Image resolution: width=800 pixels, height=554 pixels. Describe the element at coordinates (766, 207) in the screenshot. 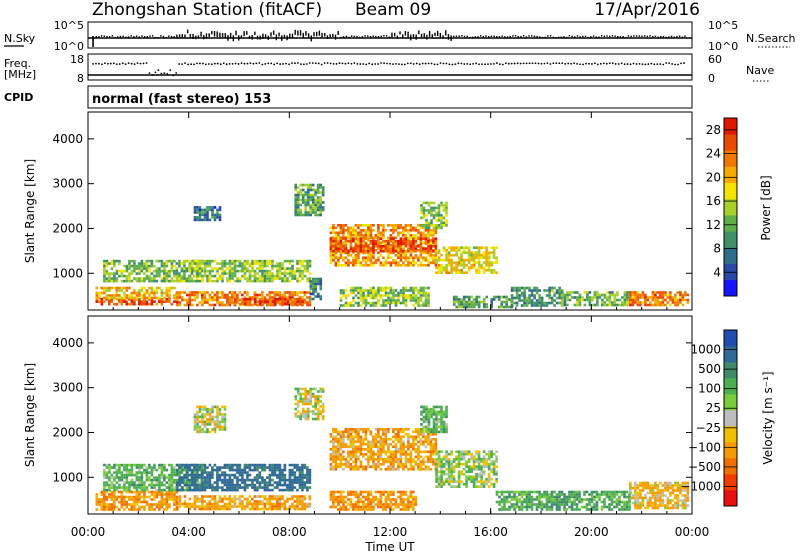

I see `power-colorbar-label: Power [dB]` at that location.